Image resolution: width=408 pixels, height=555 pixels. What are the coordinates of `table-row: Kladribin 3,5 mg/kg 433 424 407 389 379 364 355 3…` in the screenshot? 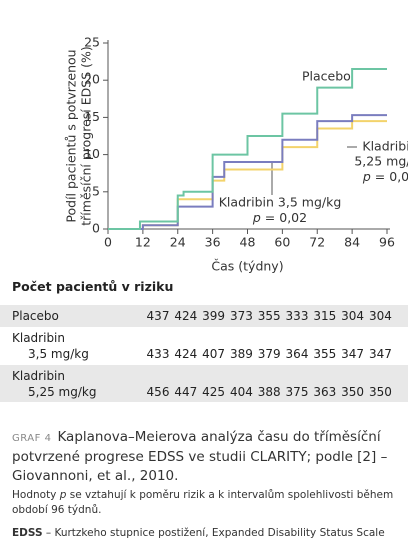 It's located at (204, 346).